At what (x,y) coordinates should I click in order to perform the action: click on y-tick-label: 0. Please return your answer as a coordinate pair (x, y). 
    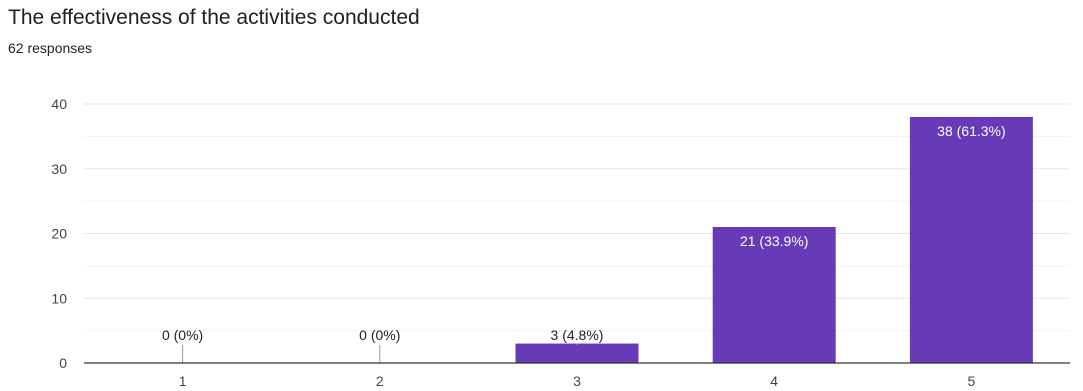
    Looking at the image, I should click on (63, 363).